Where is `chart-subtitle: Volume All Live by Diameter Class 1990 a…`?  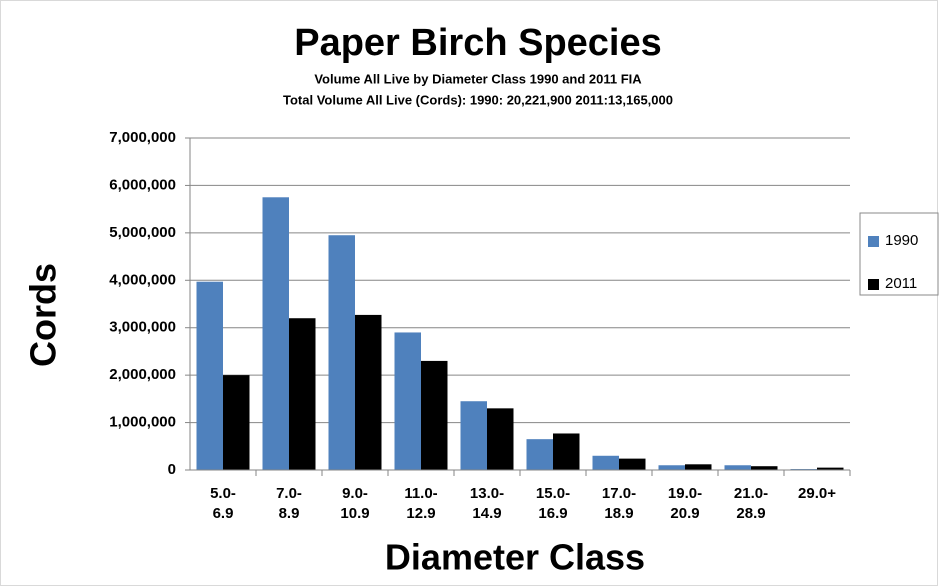 chart-subtitle: Volume All Live by Diameter Class 1990 a… is located at coordinates (478, 78).